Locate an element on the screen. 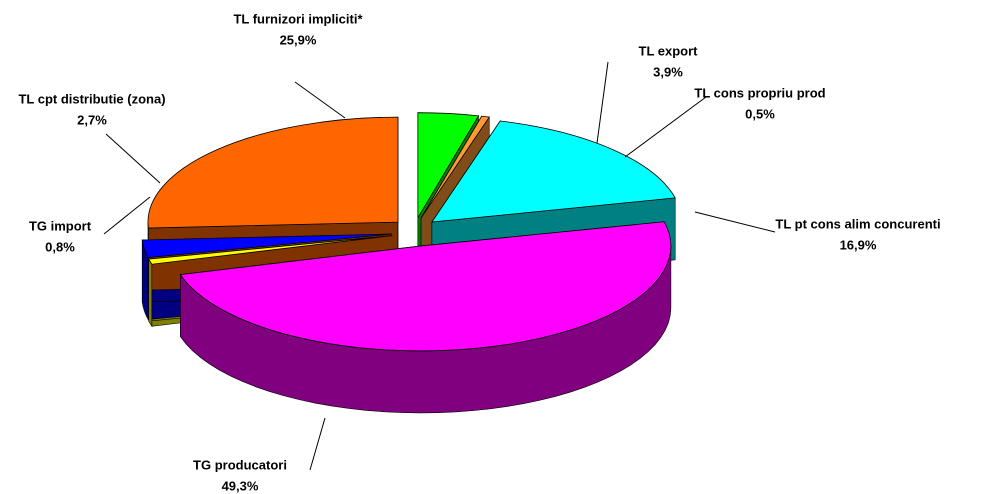 This screenshot has height=494, width=982. slice-label: TL pt cons alim concurenti is located at coordinates (857, 223).